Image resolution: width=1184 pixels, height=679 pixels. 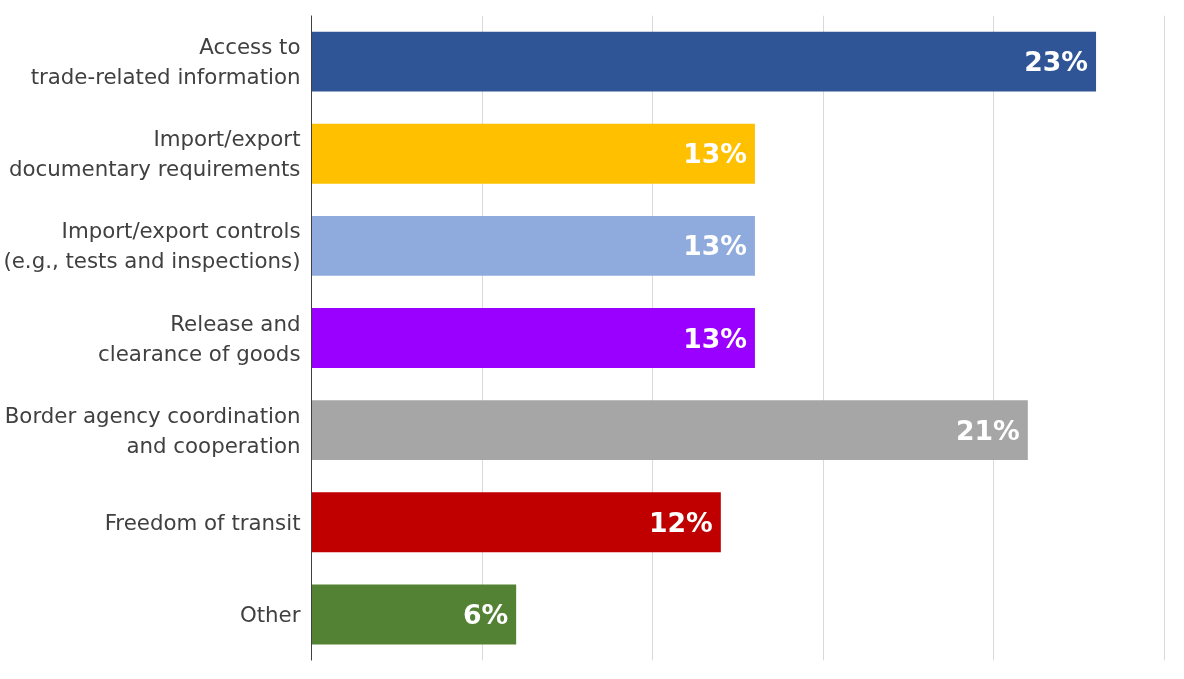 What do you see at coordinates (154, 154) in the screenshot?
I see `y-tick-label: Import/export documentary requirements` at bounding box center [154, 154].